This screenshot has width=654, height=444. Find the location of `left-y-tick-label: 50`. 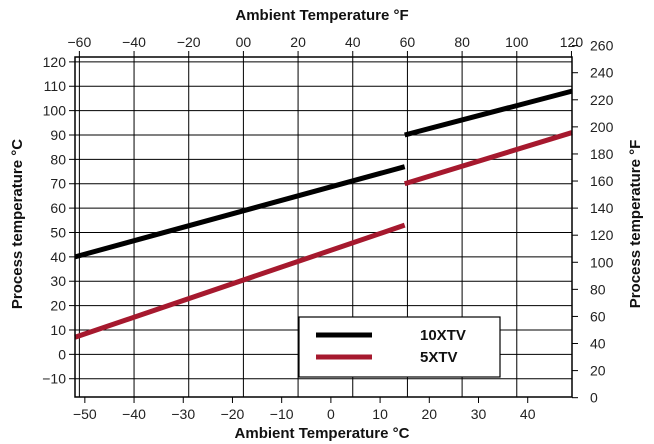

left-y-tick-label: 50 is located at coordinates (58, 232).